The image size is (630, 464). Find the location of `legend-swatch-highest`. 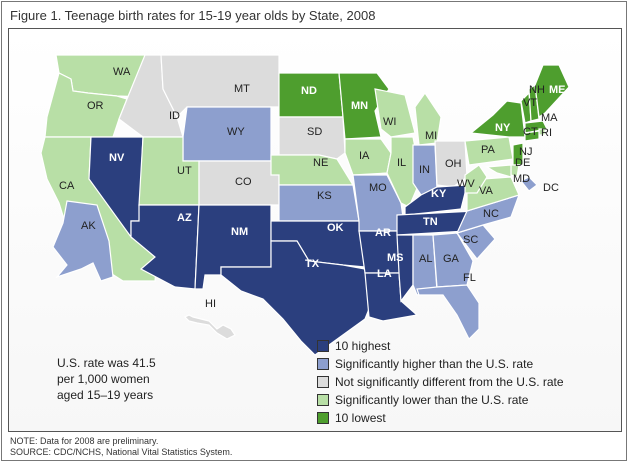

legend-swatch-highest is located at coordinates (323, 346).